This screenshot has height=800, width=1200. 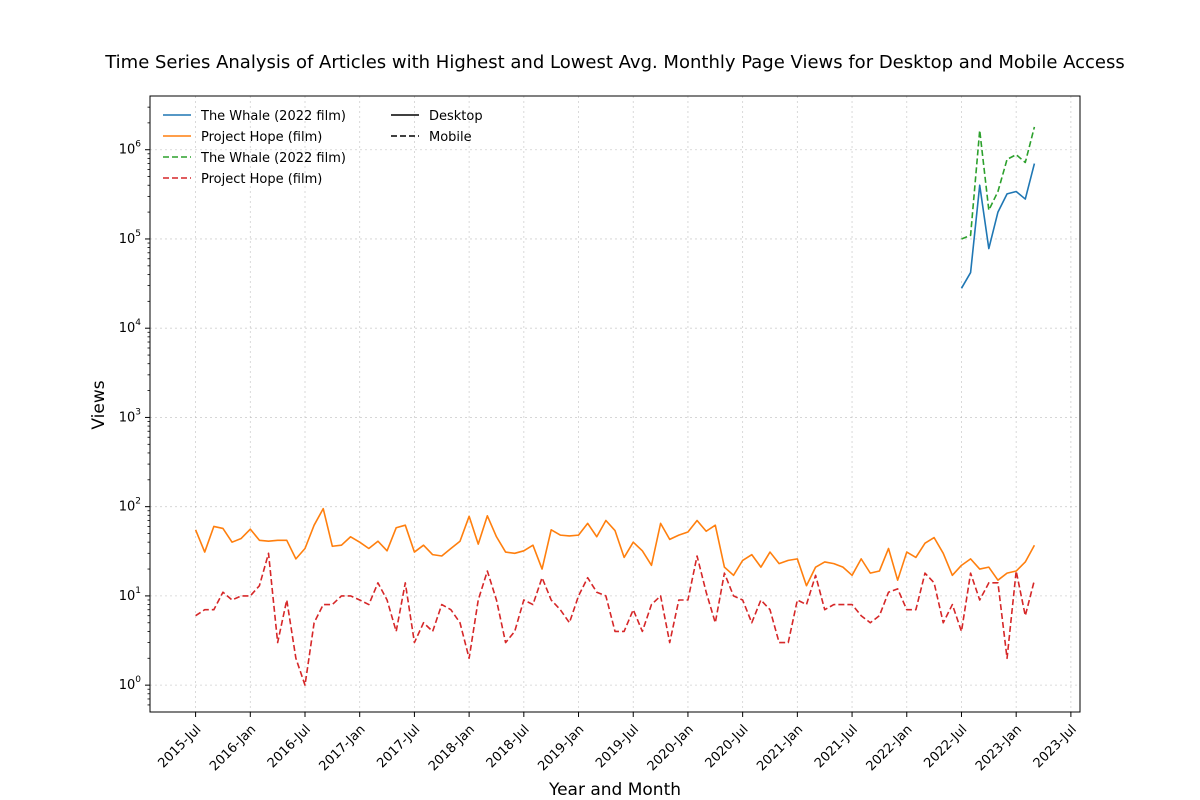 I want to click on x-tick-label: 2017-Jul, so click(x=398, y=746).